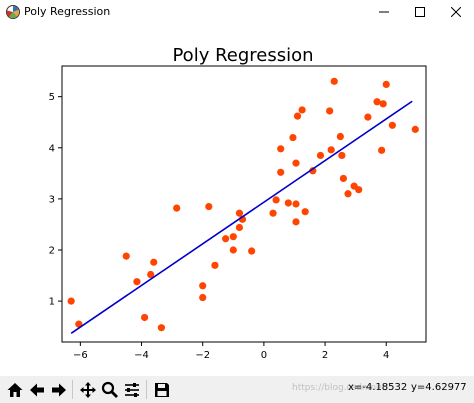  What do you see at coordinates (52, 97) in the screenshot?
I see `y-tick-label: 5` at bounding box center [52, 97].